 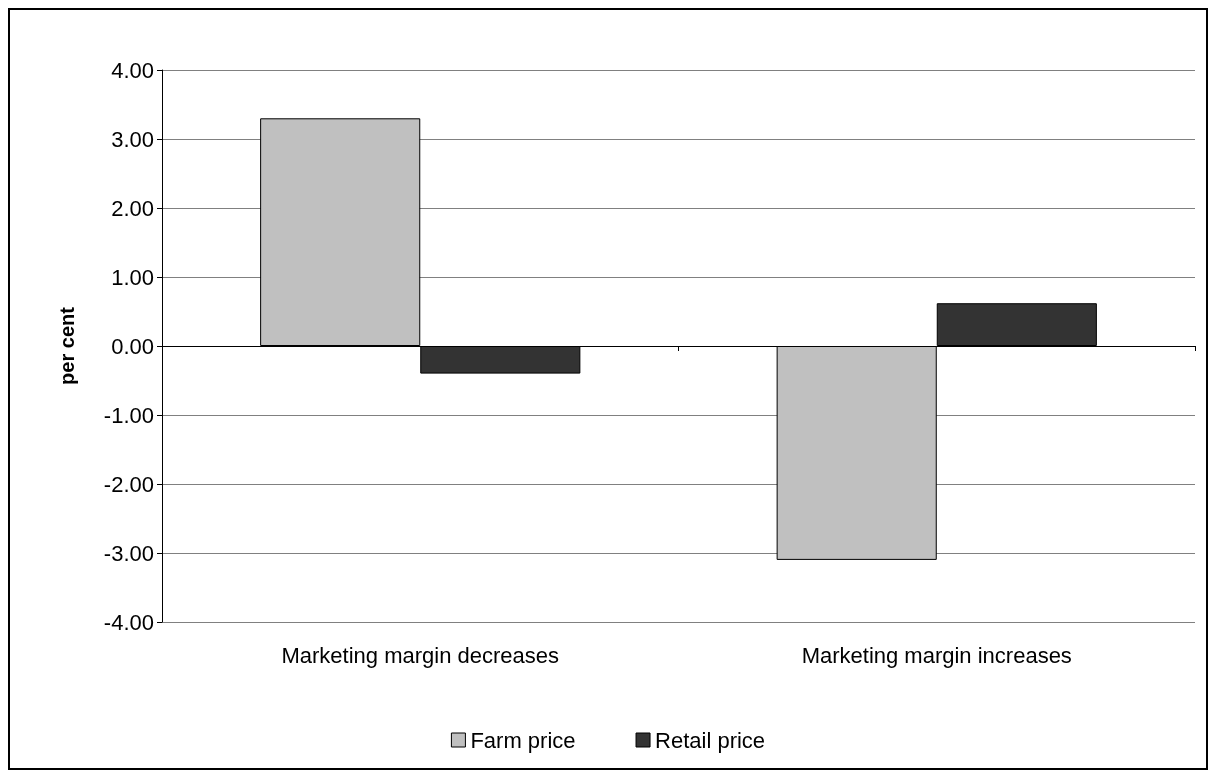 I want to click on legend-label: Retail price, so click(x=710, y=740).